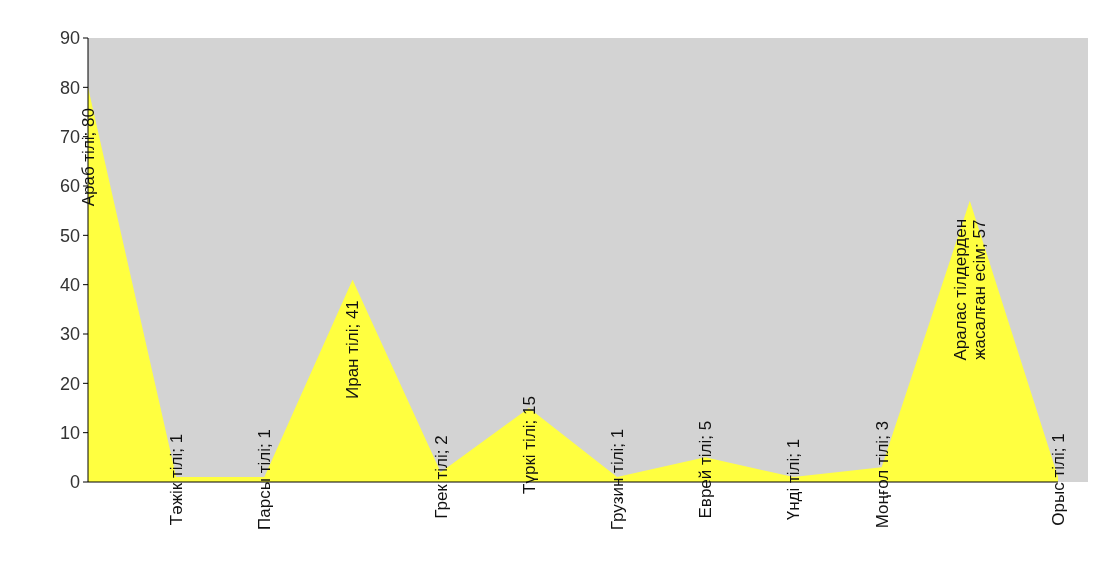 Image resolution: width=1106 pixels, height=565 pixels. What do you see at coordinates (69, 186) in the screenshot?
I see `y-tick-label: 60` at bounding box center [69, 186].